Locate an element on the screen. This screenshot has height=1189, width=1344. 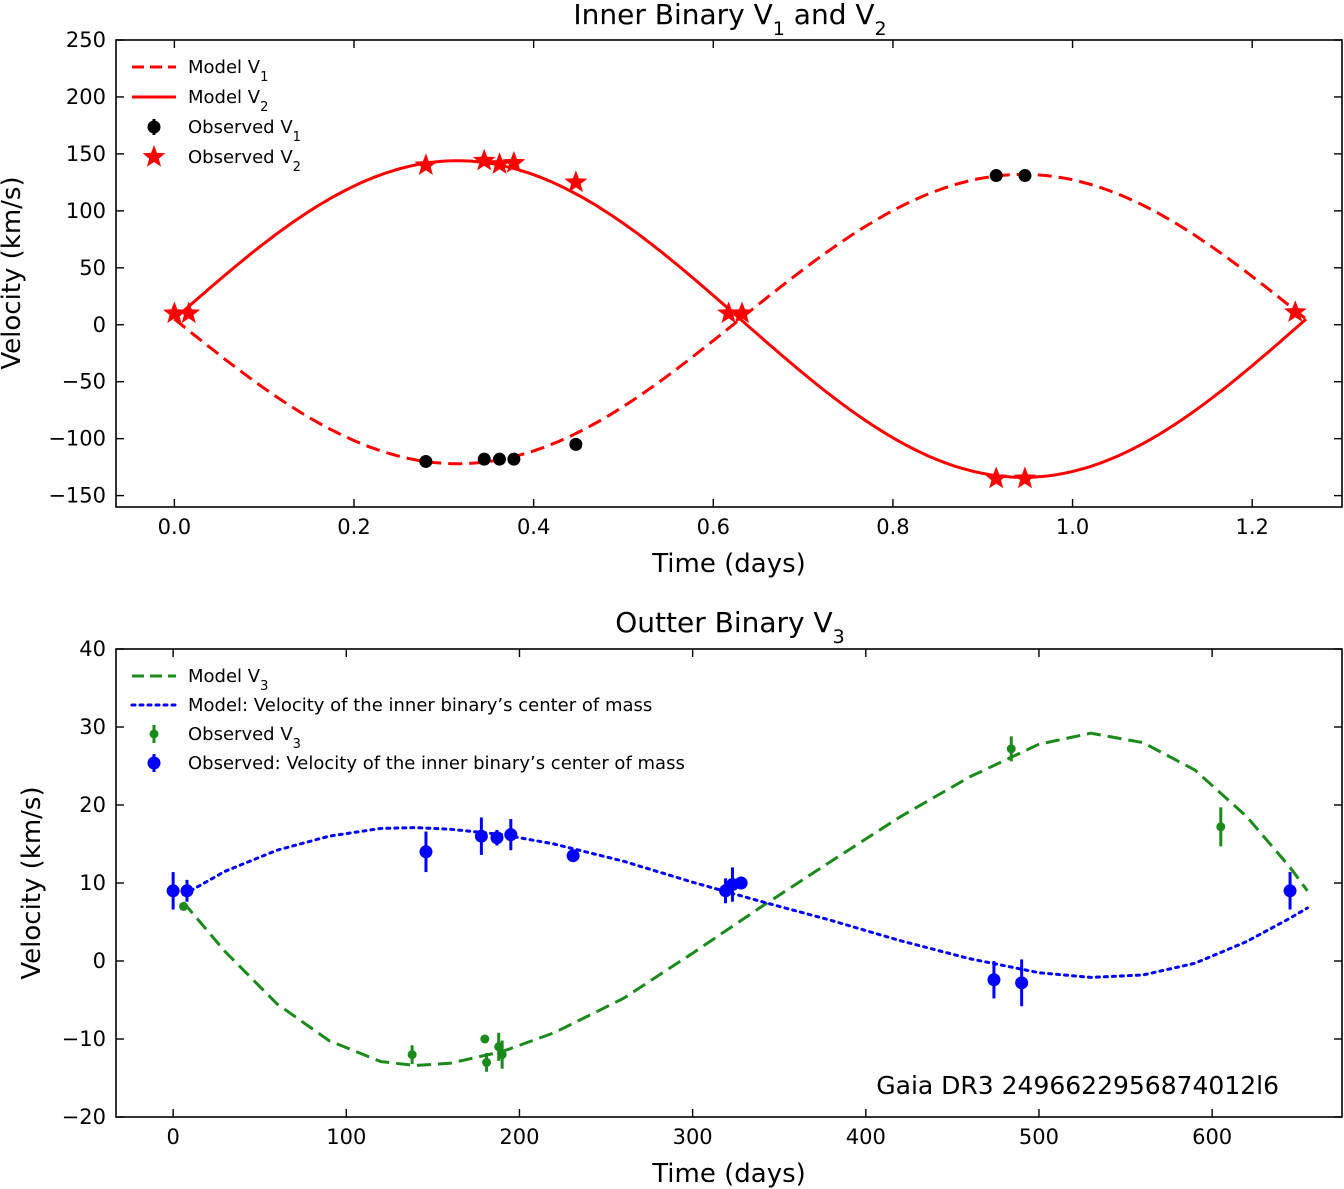
y-tick-label: 150 is located at coordinates (86, 154).